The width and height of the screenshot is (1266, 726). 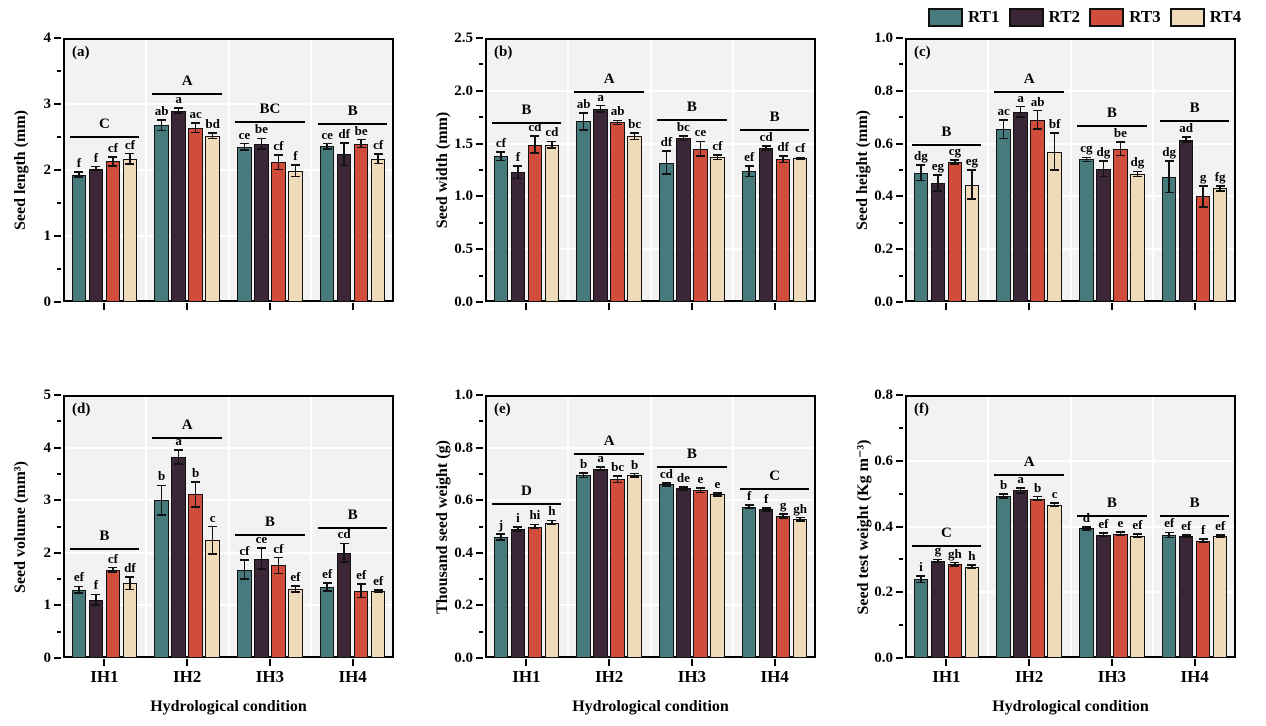 I want to click on sig-letter: a, so click(x=178, y=441).